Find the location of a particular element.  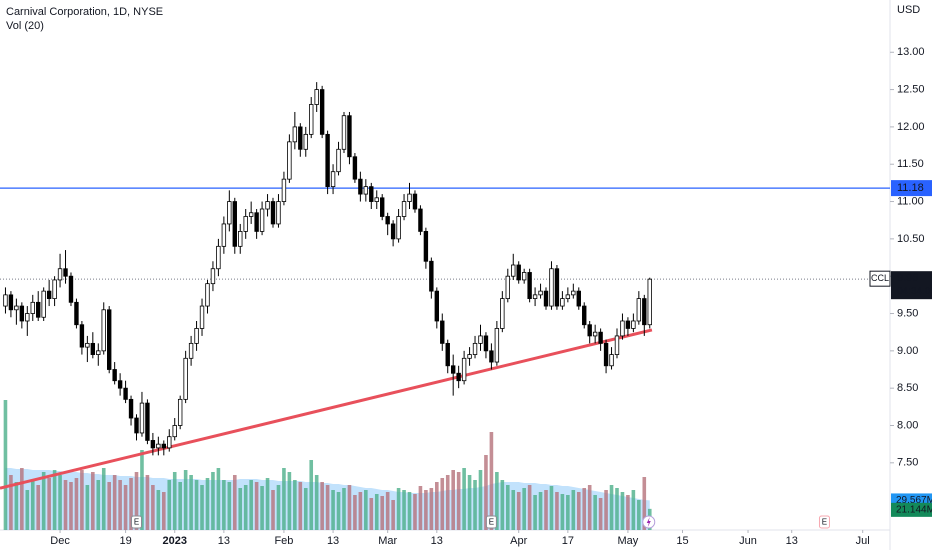

chart-title: Carnival Corporation, 1D, NYSE is located at coordinates (84, 12).